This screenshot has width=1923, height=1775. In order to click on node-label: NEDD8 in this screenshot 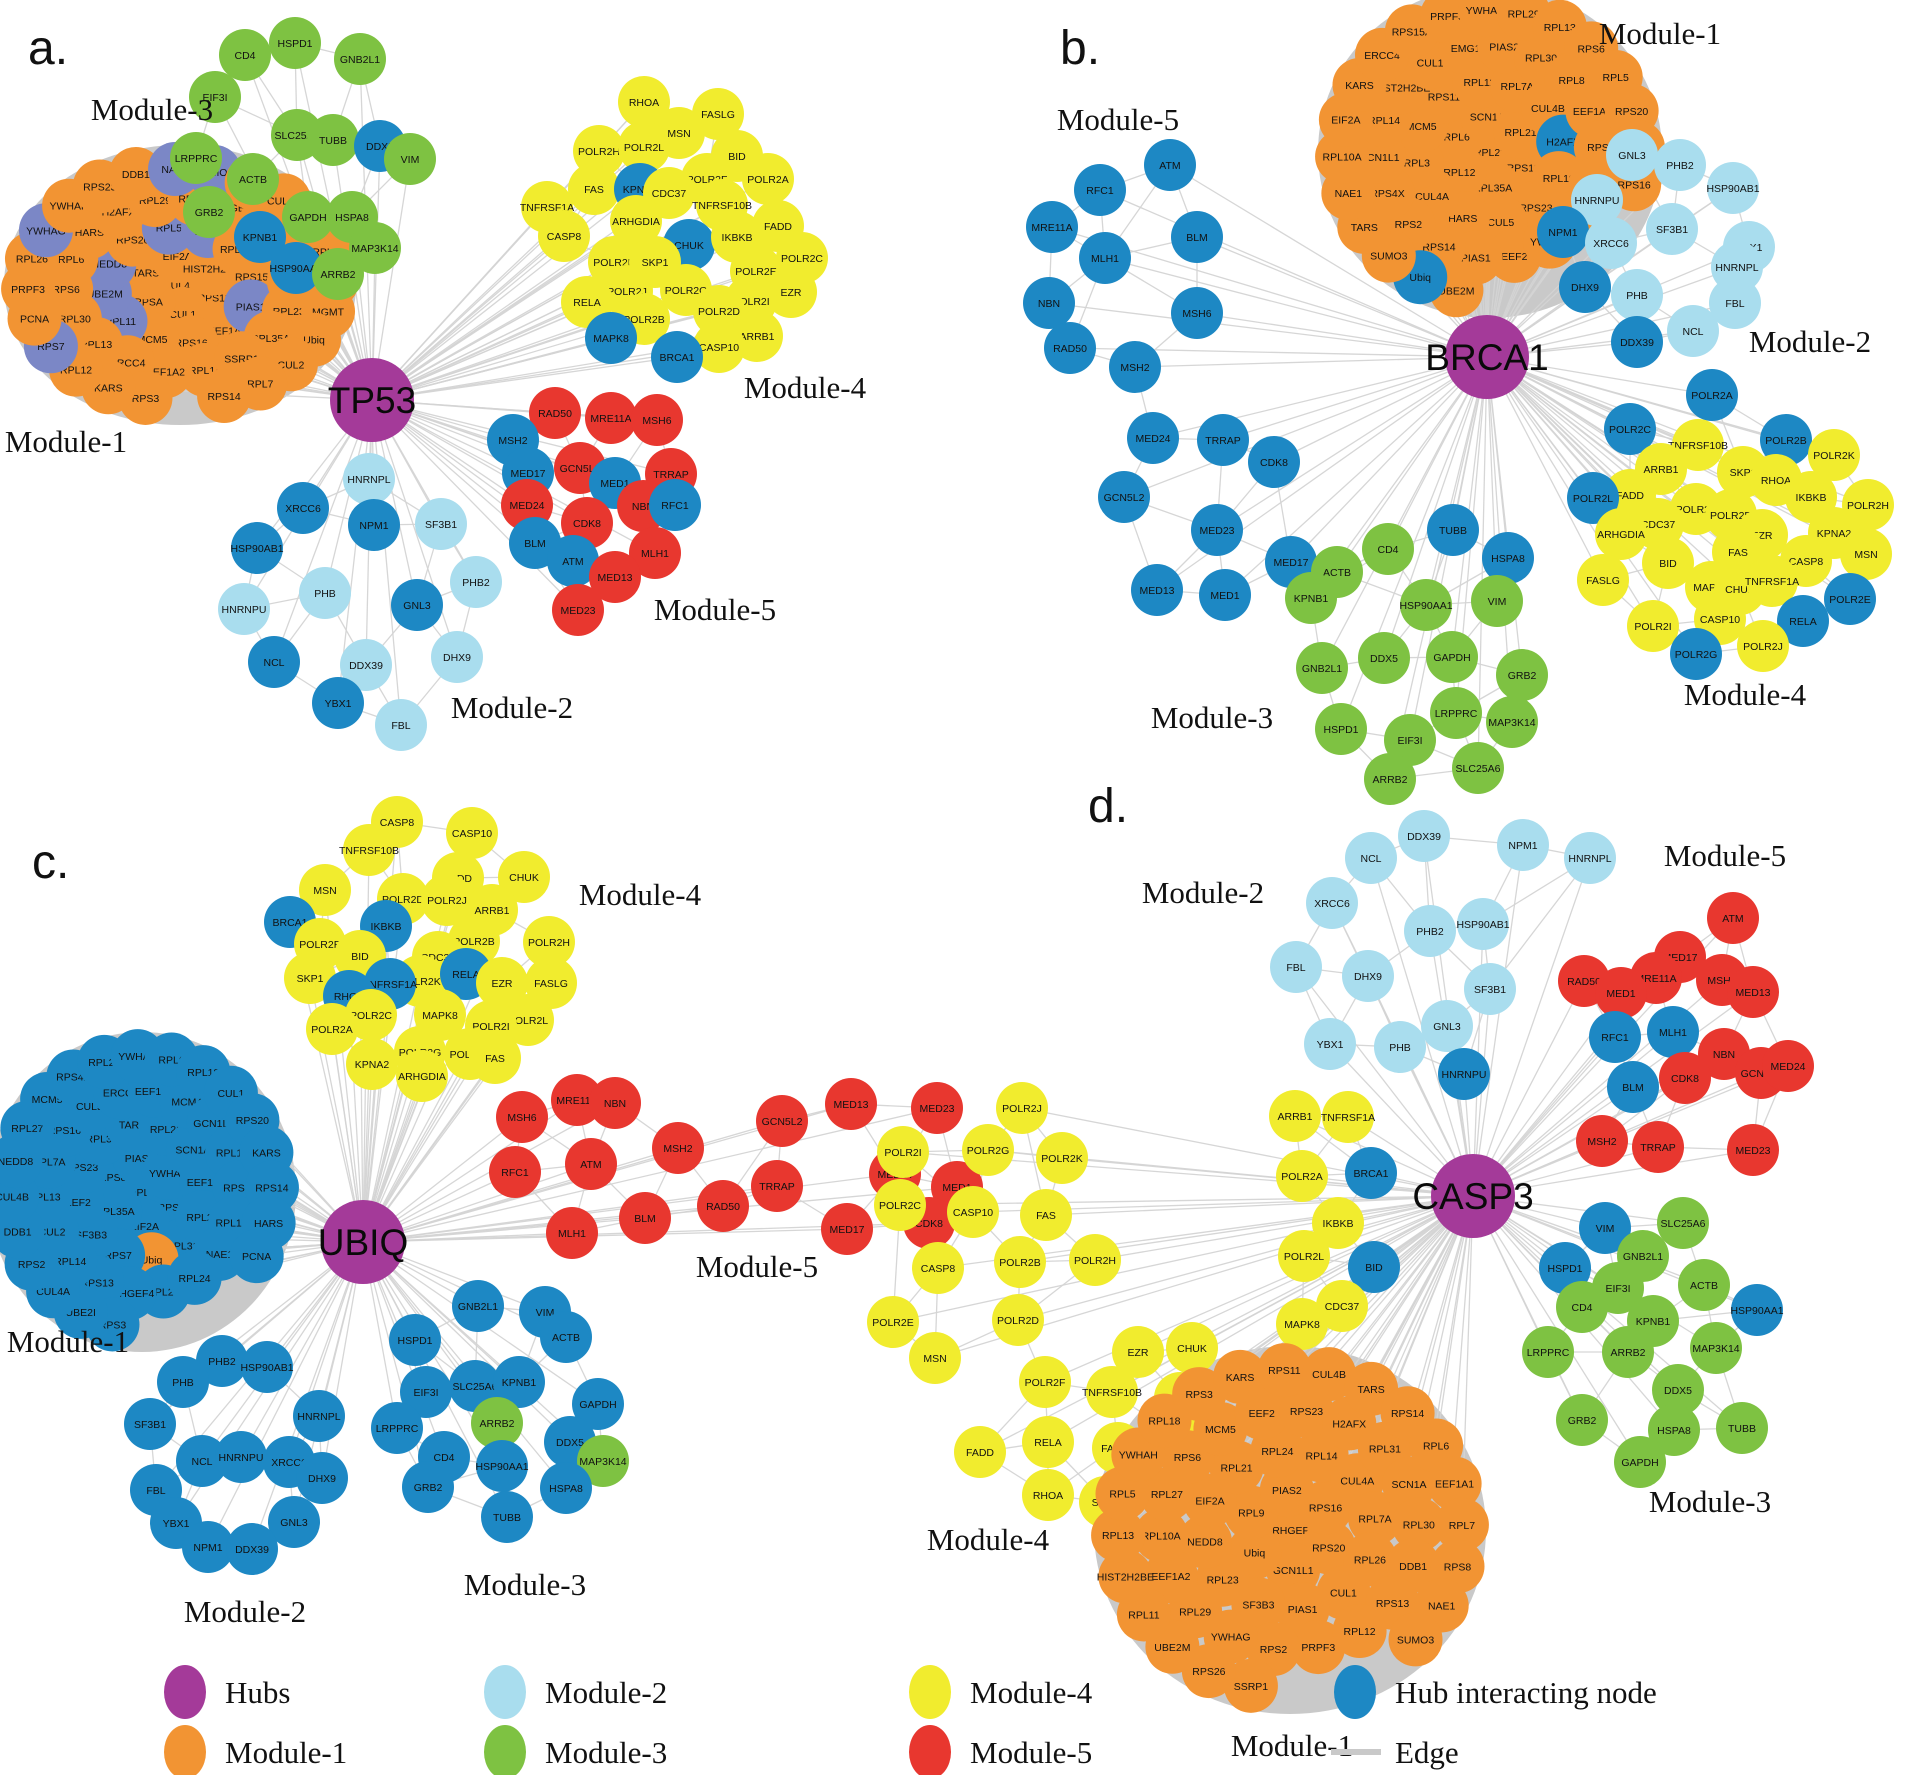, I will do `click(1205, 1543)`.